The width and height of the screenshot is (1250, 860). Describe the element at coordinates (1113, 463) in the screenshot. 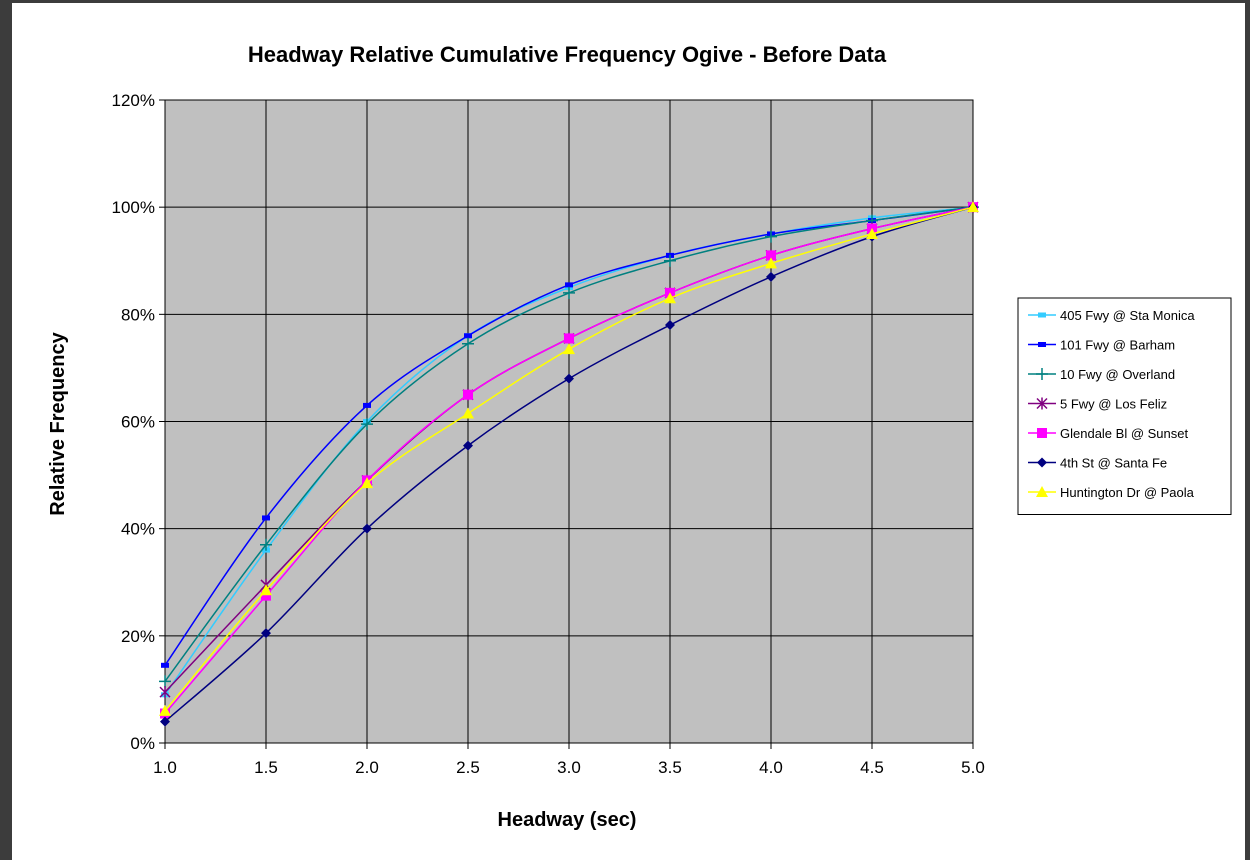

I see `legend-label: 4th St @ Santa Fe` at that location.